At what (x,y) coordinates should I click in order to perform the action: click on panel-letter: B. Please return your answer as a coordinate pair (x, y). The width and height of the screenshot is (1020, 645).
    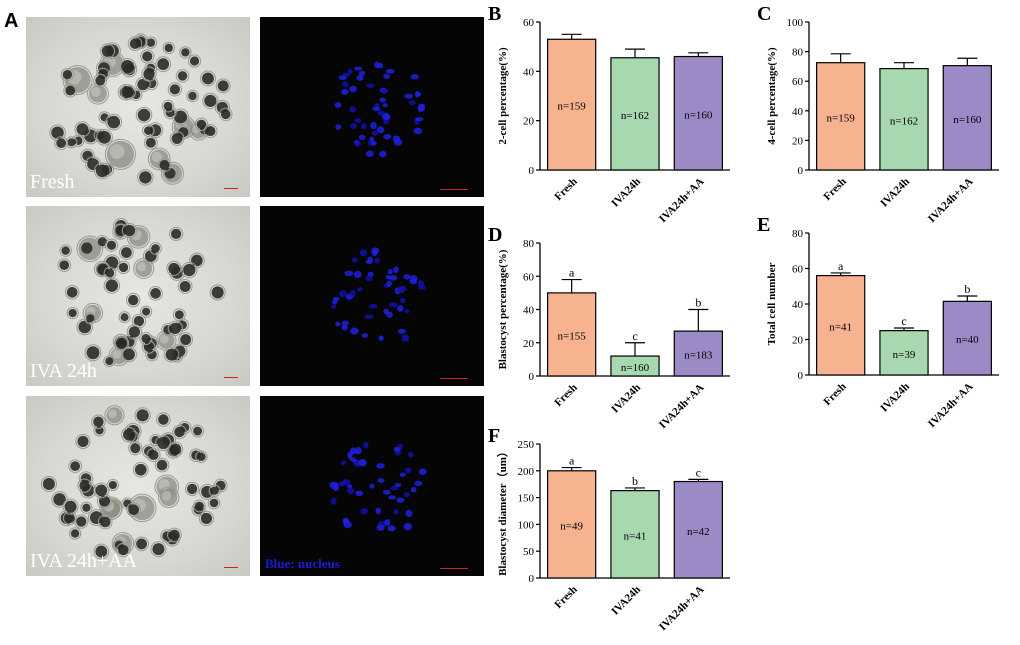
    Looking at the image, I should click on (494, 14).